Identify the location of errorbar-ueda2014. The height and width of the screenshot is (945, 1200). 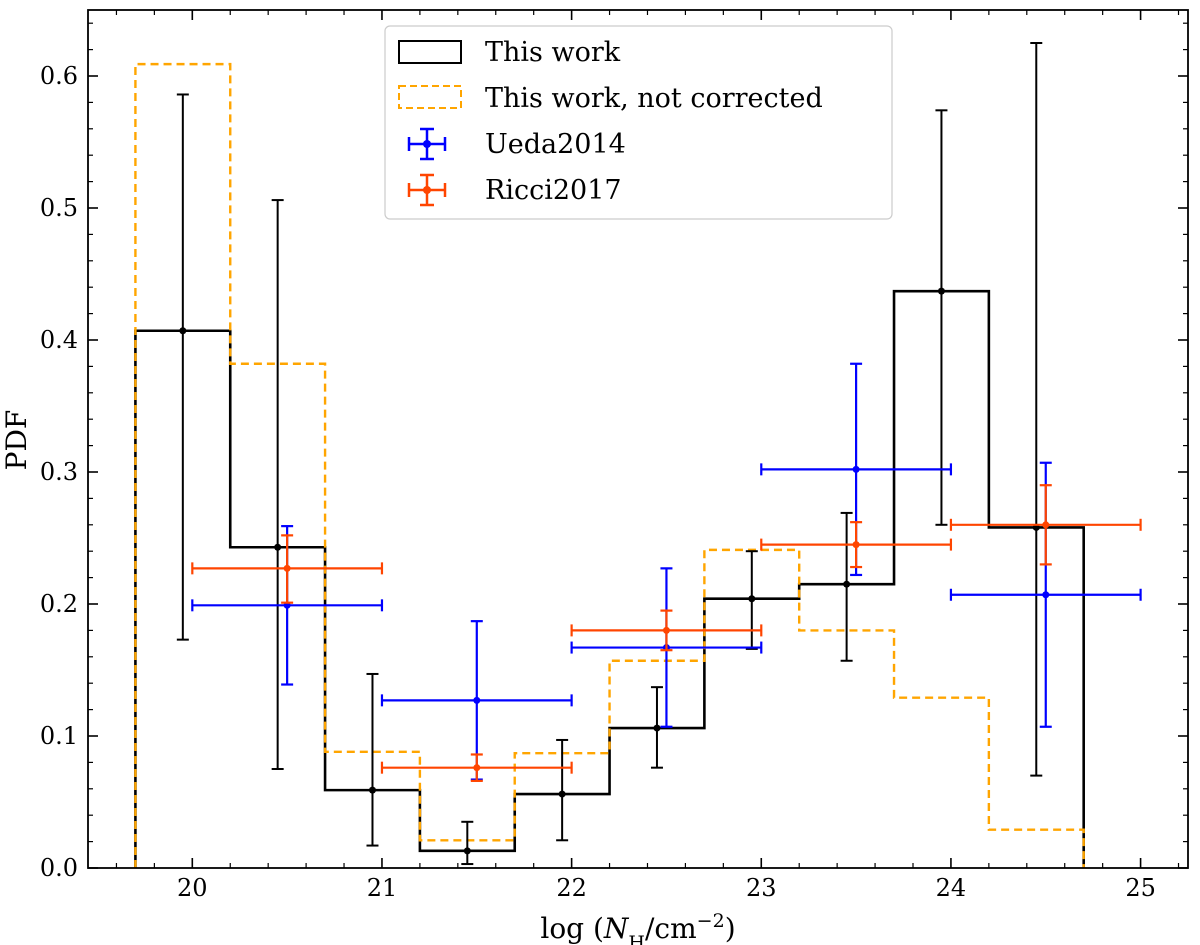
(476, 700).